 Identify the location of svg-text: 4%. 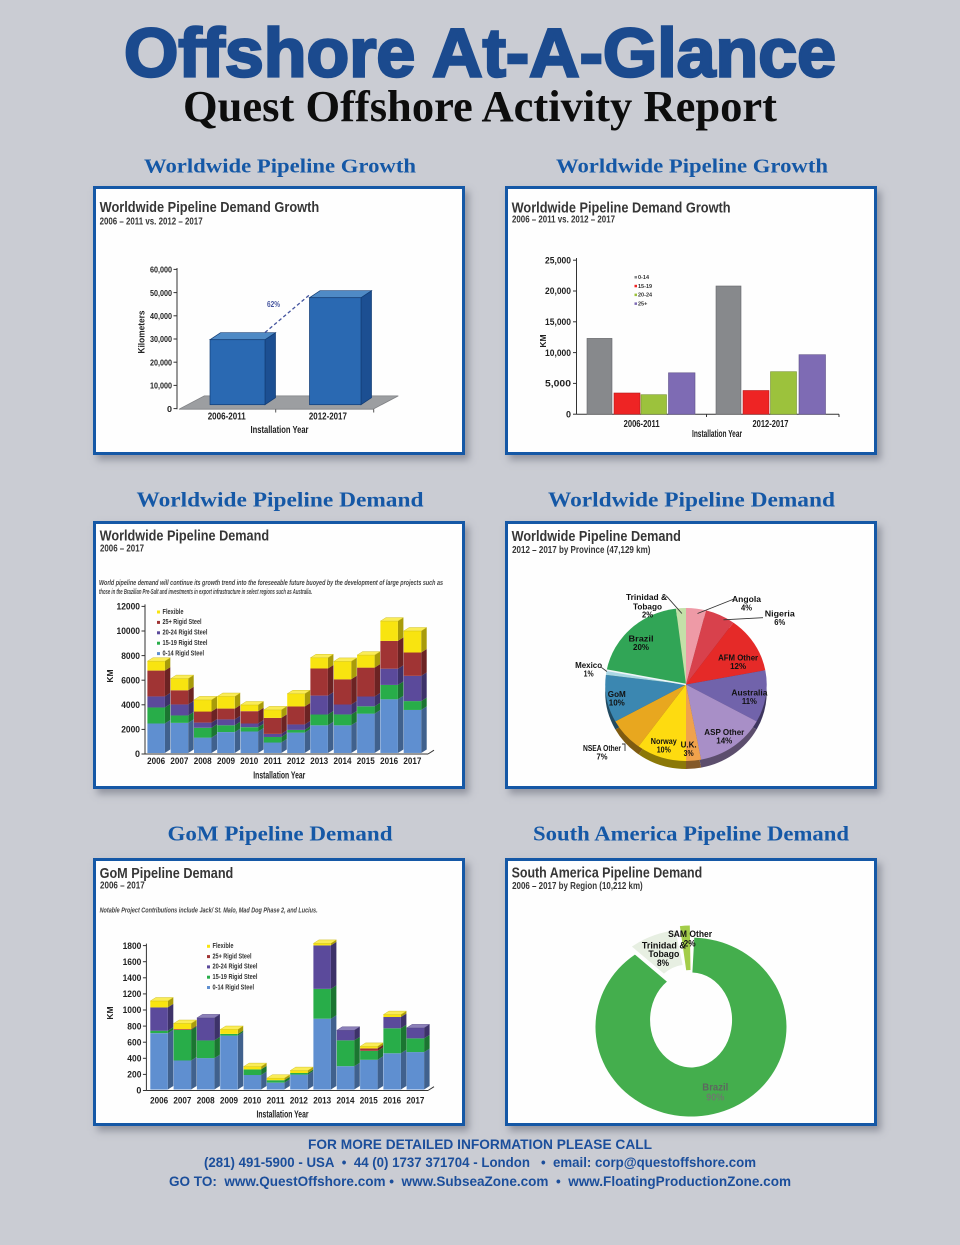
(746, 608).